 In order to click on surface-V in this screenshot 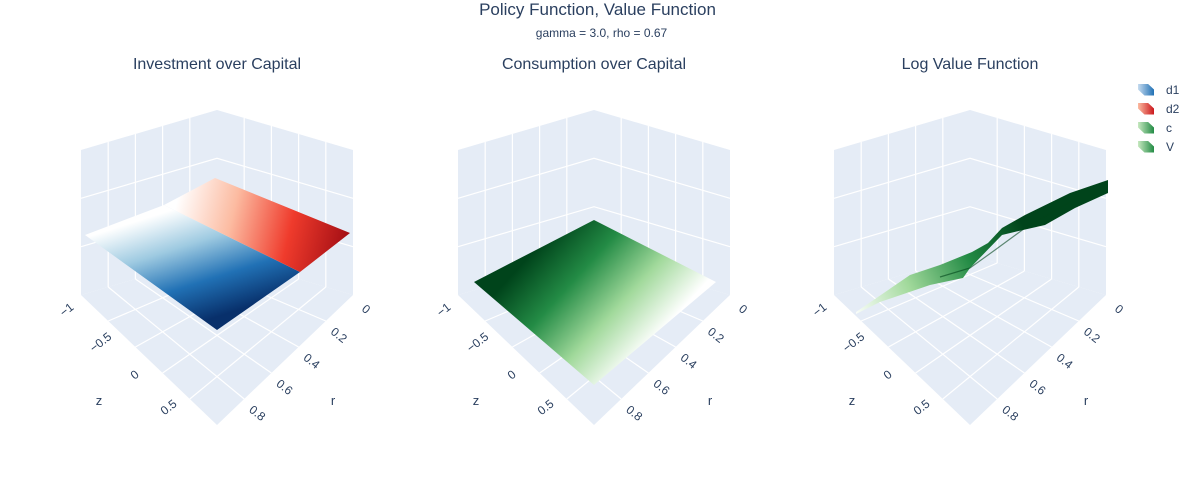, I will do `click(982, 247)`.